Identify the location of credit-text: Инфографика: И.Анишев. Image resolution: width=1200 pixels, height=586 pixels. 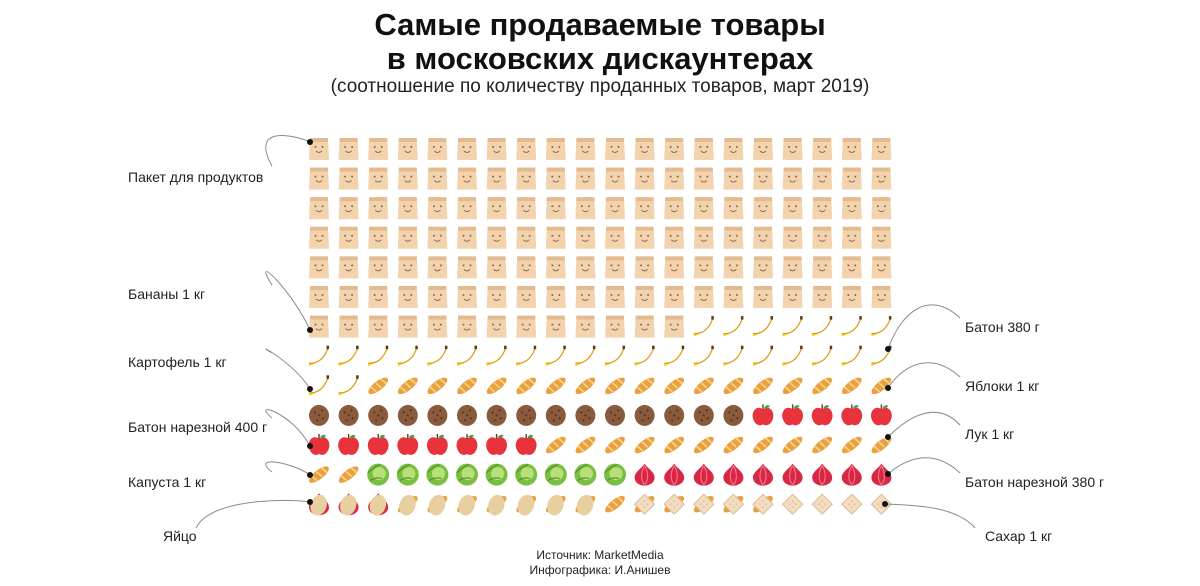
(600, 570).